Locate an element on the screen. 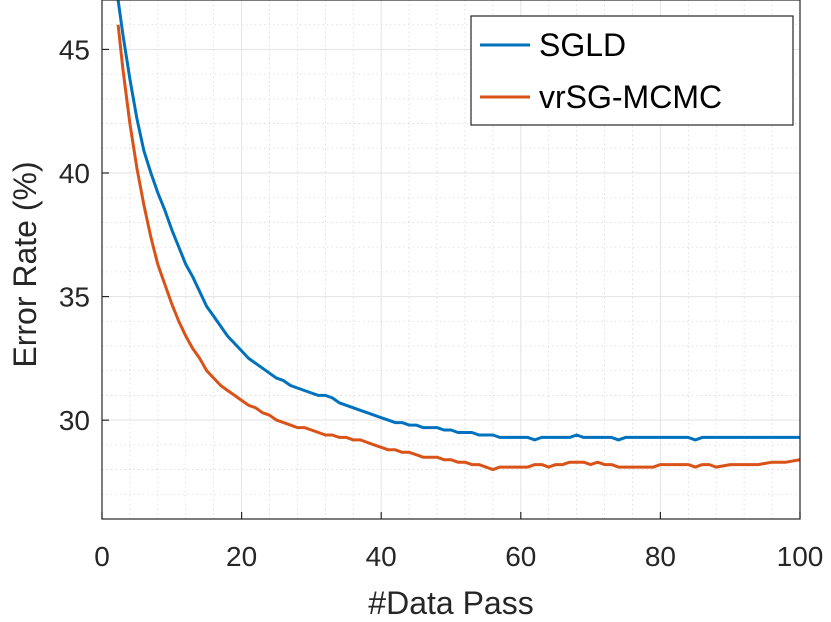 The image size is (831, 622). x-tick-label: 60 is located at coordinates (520, 556).